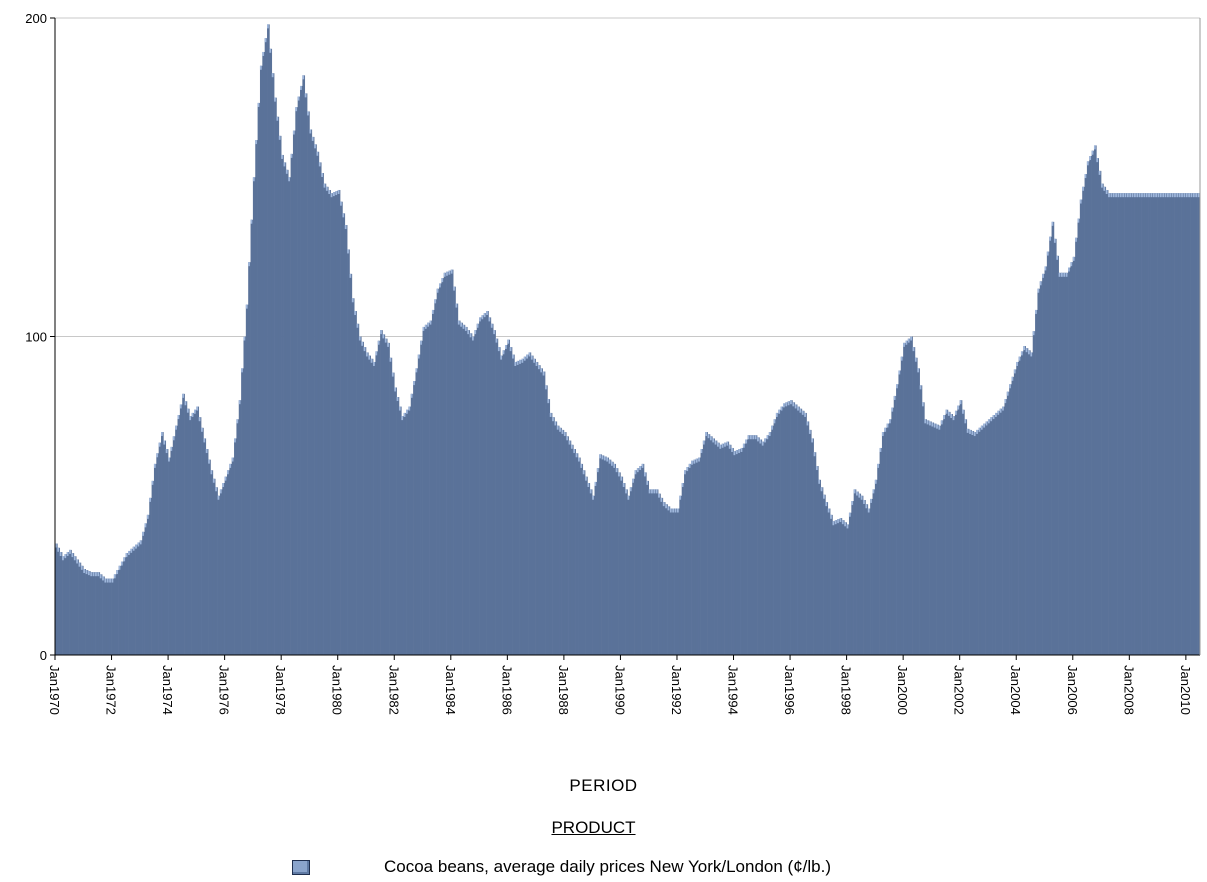  Describe the element at coordinates (54, 690) in the screenshot. I see `x-tick-label: Jan1970` at that location.